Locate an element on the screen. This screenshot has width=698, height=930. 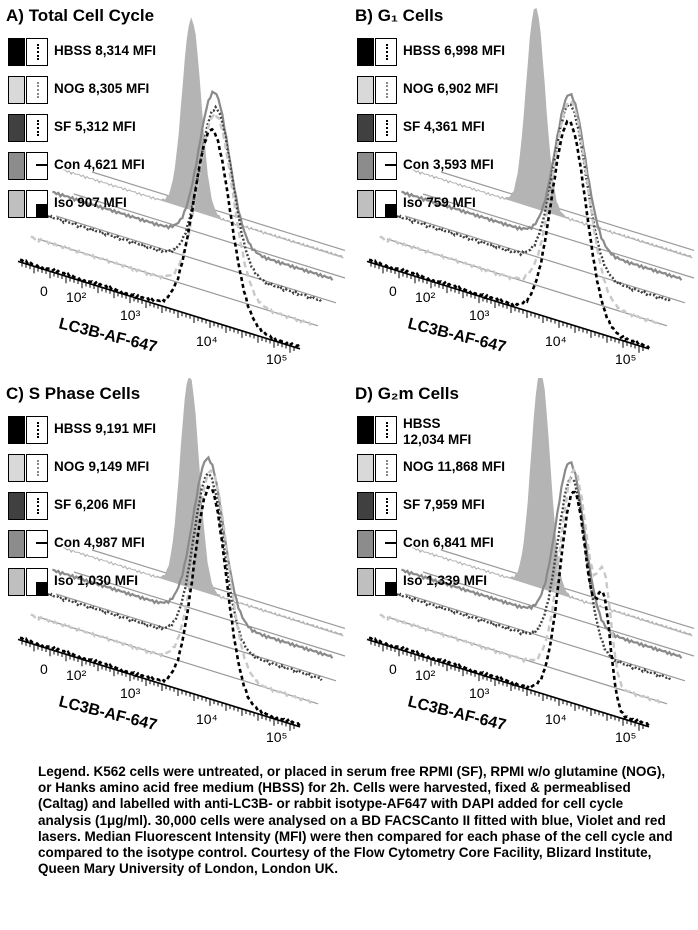
legend-label: HBSS 6,998 MFI is located at coordinates (454, 50).